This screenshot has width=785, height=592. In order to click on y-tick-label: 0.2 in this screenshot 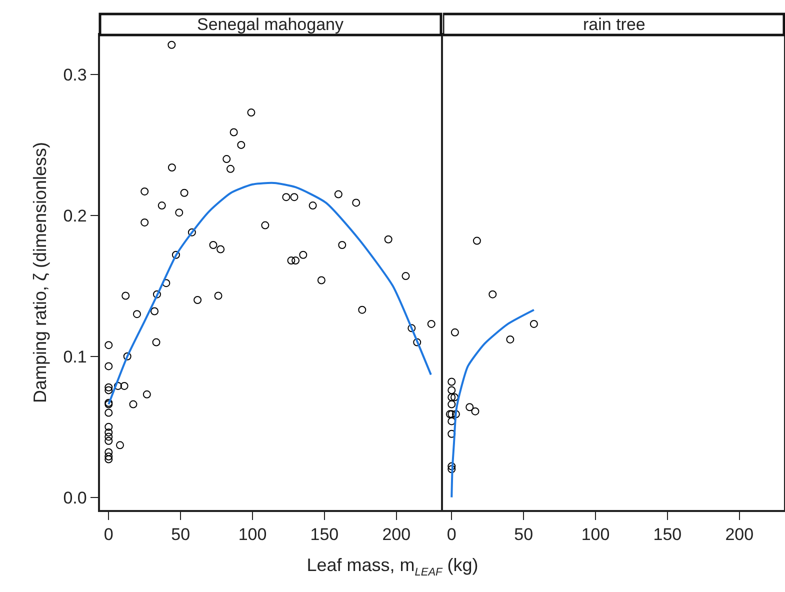, I will do `click(75, 216)`.